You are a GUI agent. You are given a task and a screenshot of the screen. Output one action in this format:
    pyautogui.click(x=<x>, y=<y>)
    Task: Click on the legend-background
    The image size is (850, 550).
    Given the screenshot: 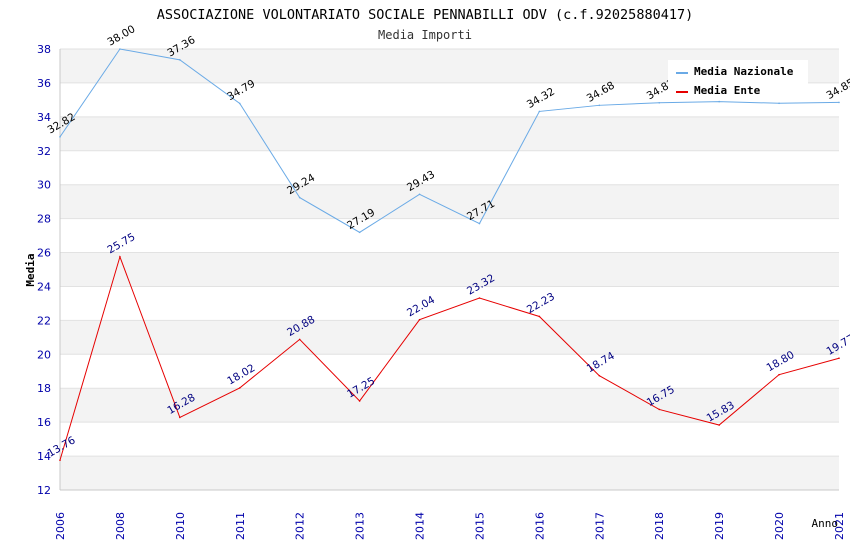 What is the action you would take?
    pyautogui.click(x=738, y=80)
    